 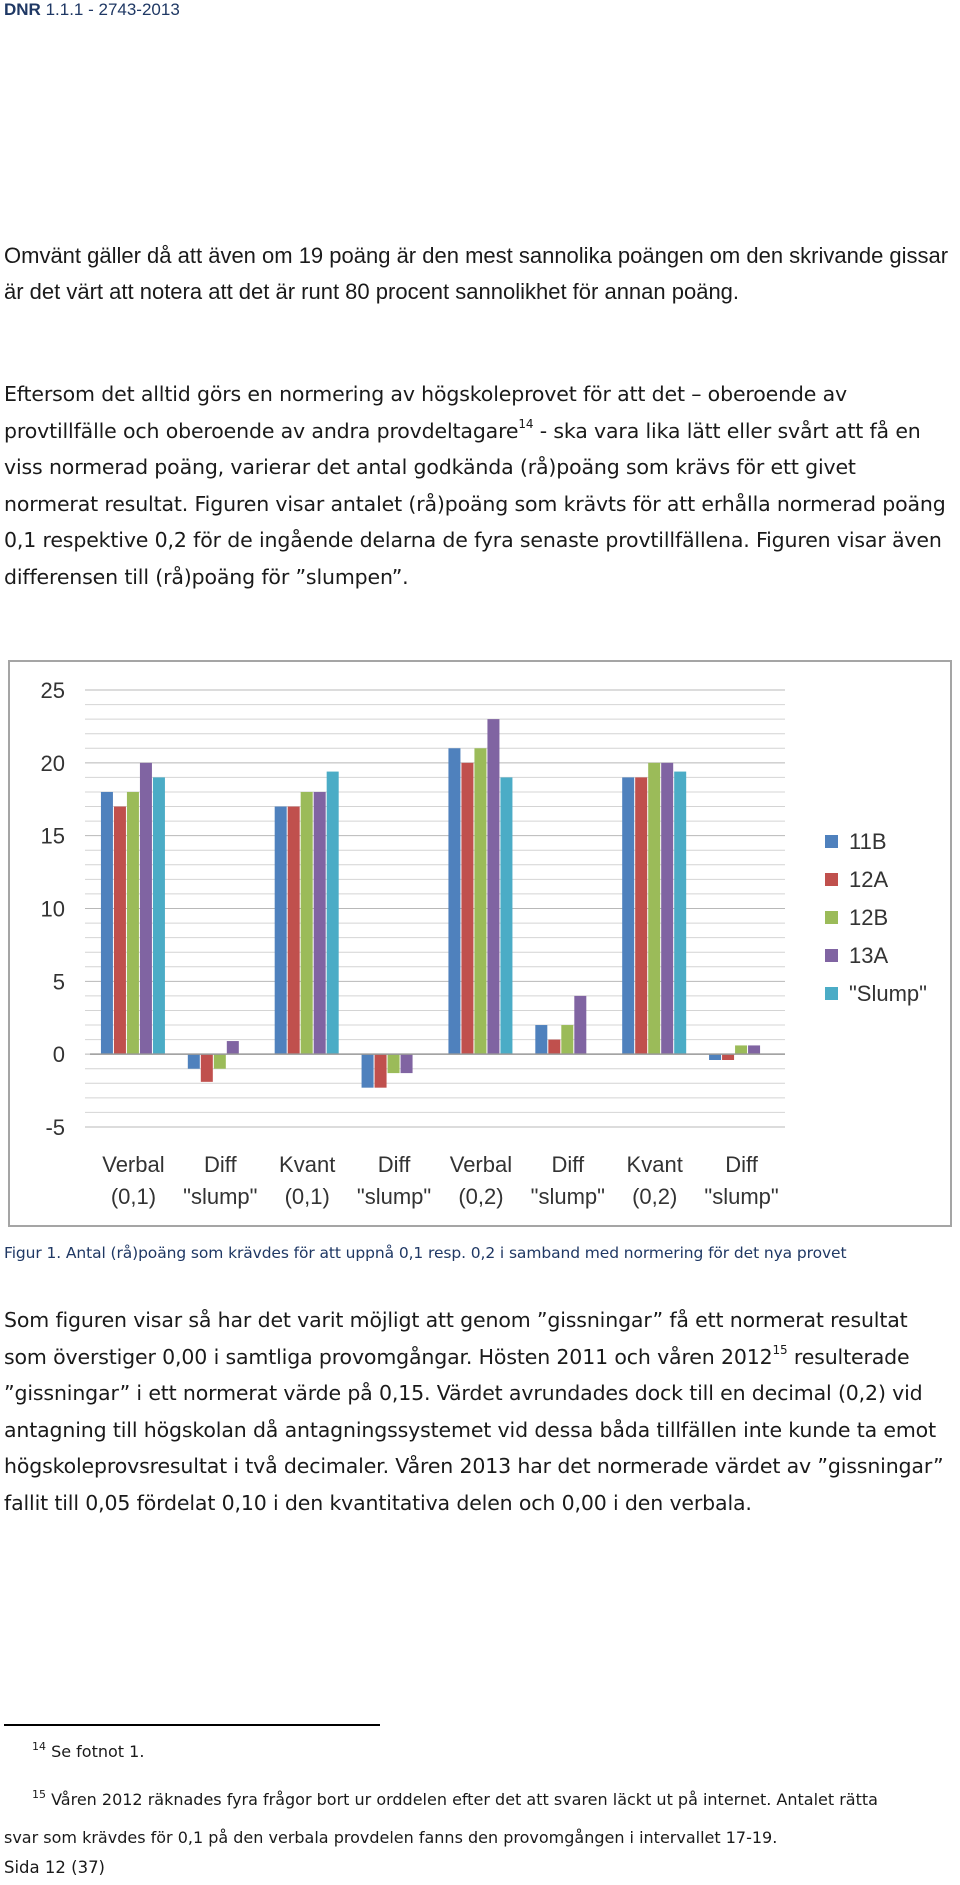 What do you see at coordinates (53, 909) in the screenshot?
I see `y-tick-label: 10` at bounding box center [53, 909].